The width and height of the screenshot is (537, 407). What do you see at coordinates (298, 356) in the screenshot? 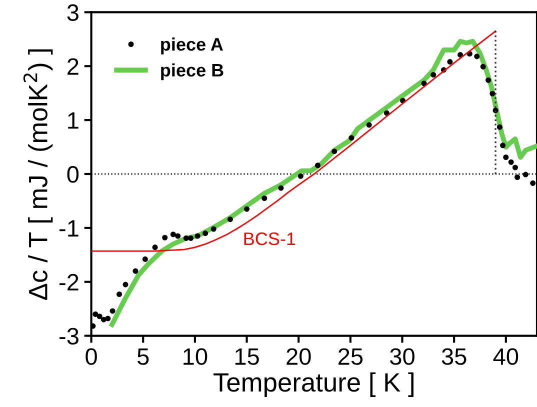
I see `x-tick-label: 20` at bounding box center [298, 356].